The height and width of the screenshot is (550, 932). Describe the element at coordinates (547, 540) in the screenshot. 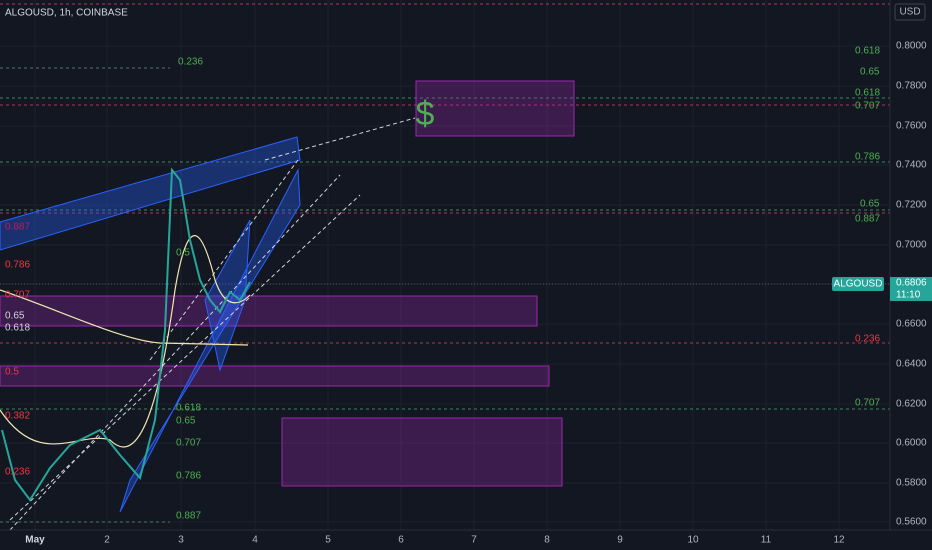

I see `time-label: 8` at that location.